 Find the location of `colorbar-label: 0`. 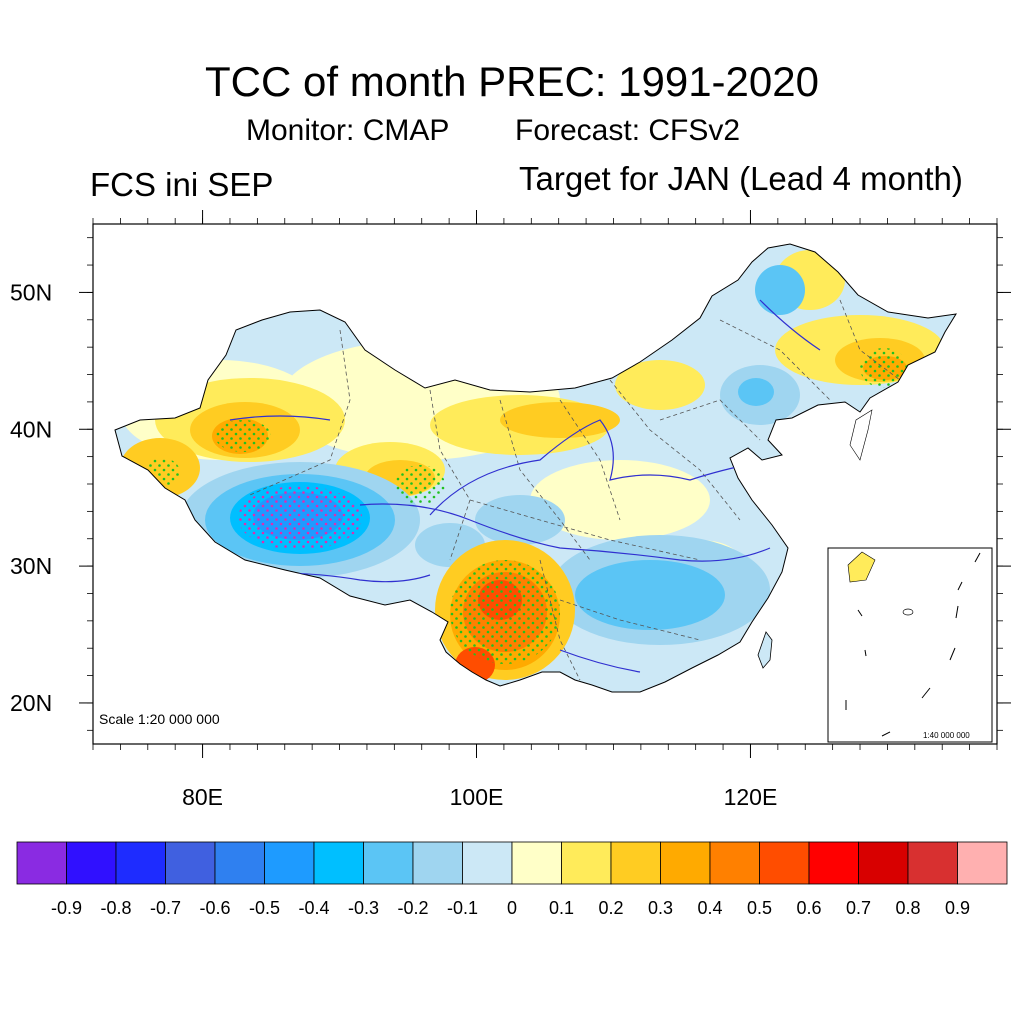

colorbar-label: 0 is located at coordinates (512, 908).